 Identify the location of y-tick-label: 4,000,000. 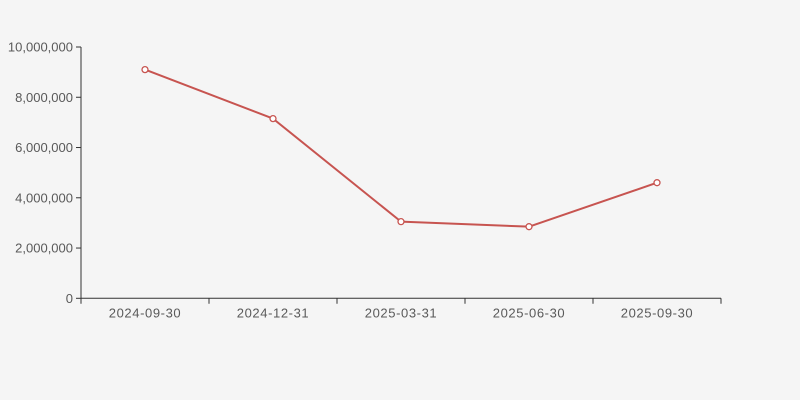
(44, 197).